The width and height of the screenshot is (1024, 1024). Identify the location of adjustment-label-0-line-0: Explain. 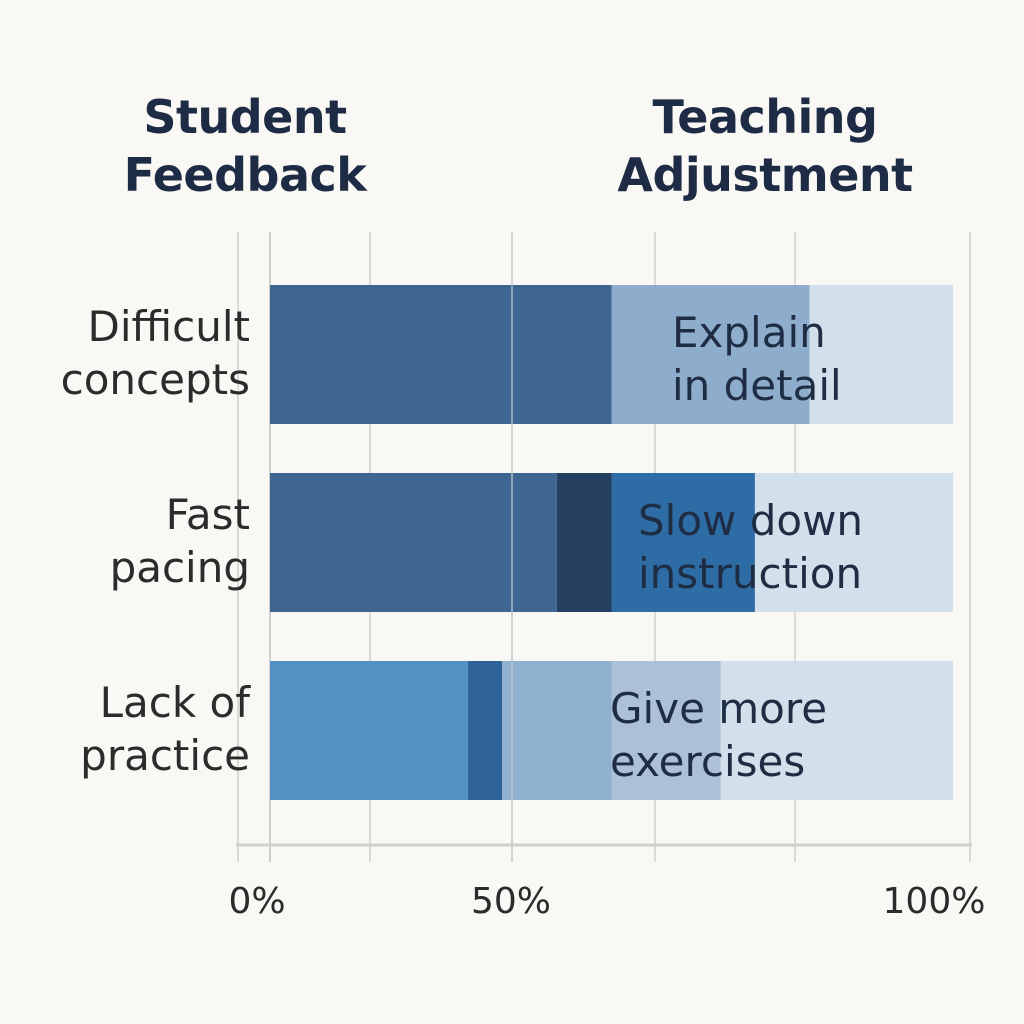
(749, 332).